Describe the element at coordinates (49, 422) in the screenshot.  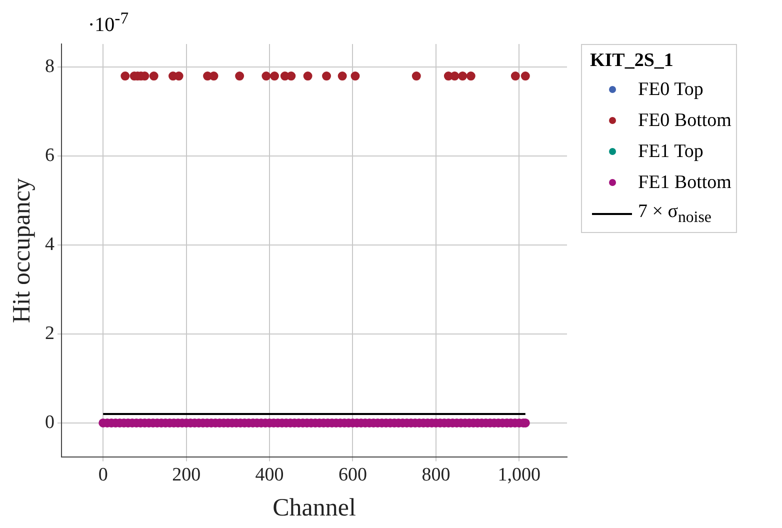
I see `y-tick-label: 0` at that location.